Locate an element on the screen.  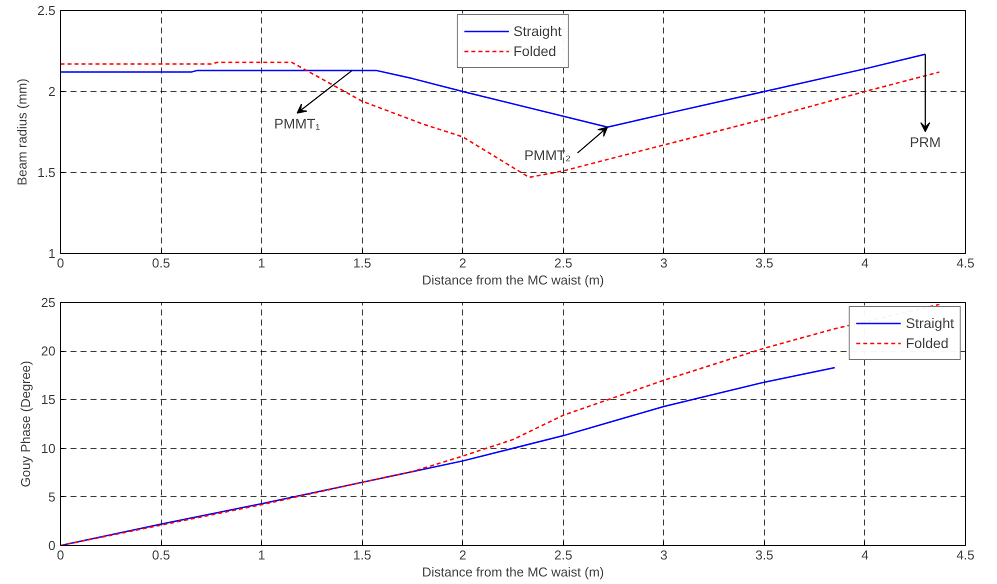
y-tick-label: 5 is located at coordinates (52, 496).